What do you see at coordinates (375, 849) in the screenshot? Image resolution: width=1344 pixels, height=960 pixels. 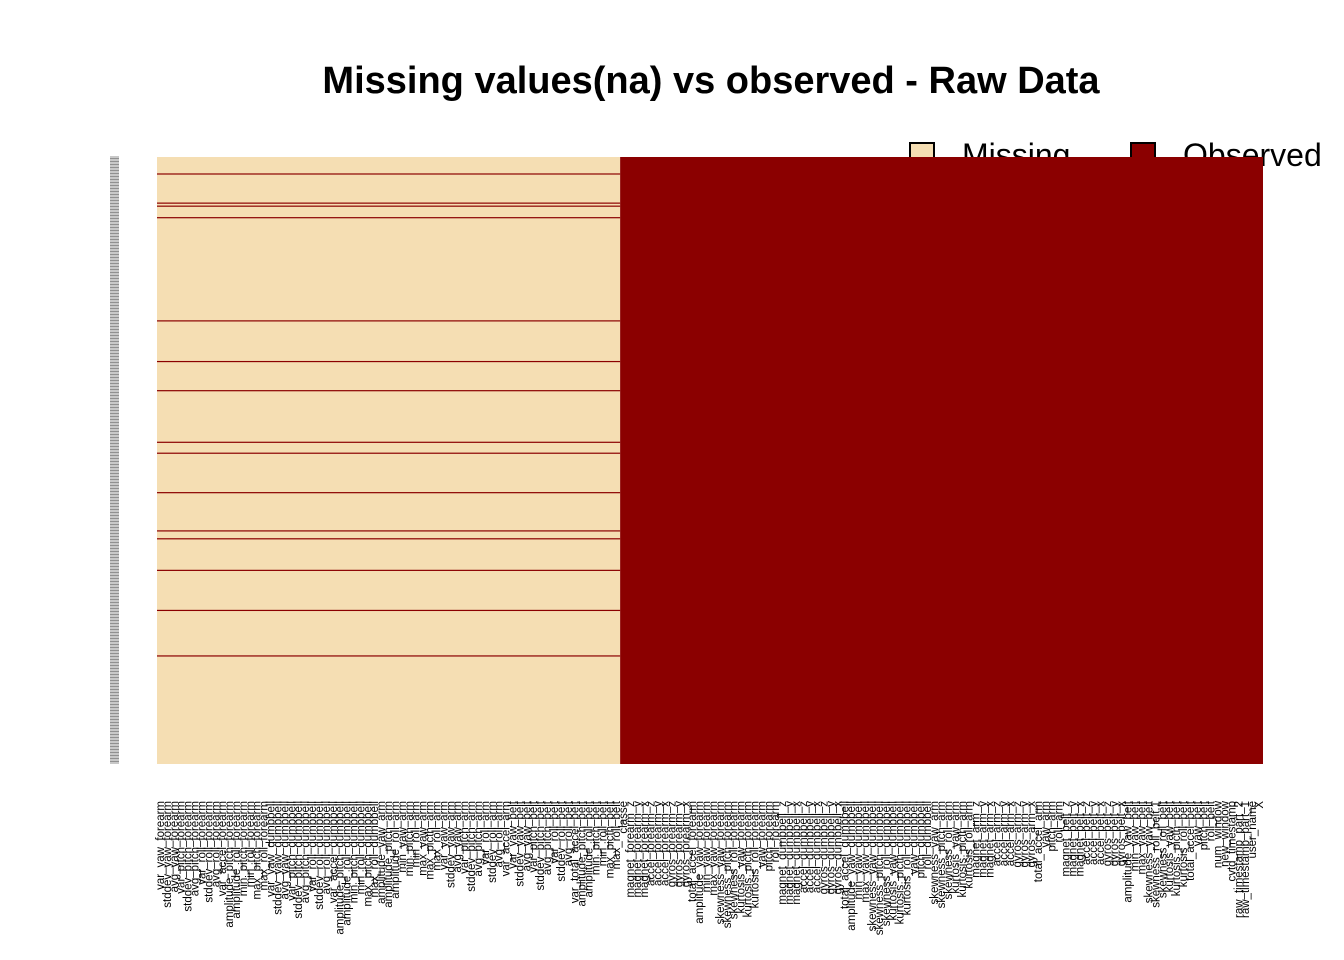 I see `x-tick-label: max_roll_dumbbell` at bounding box center [375, 849].